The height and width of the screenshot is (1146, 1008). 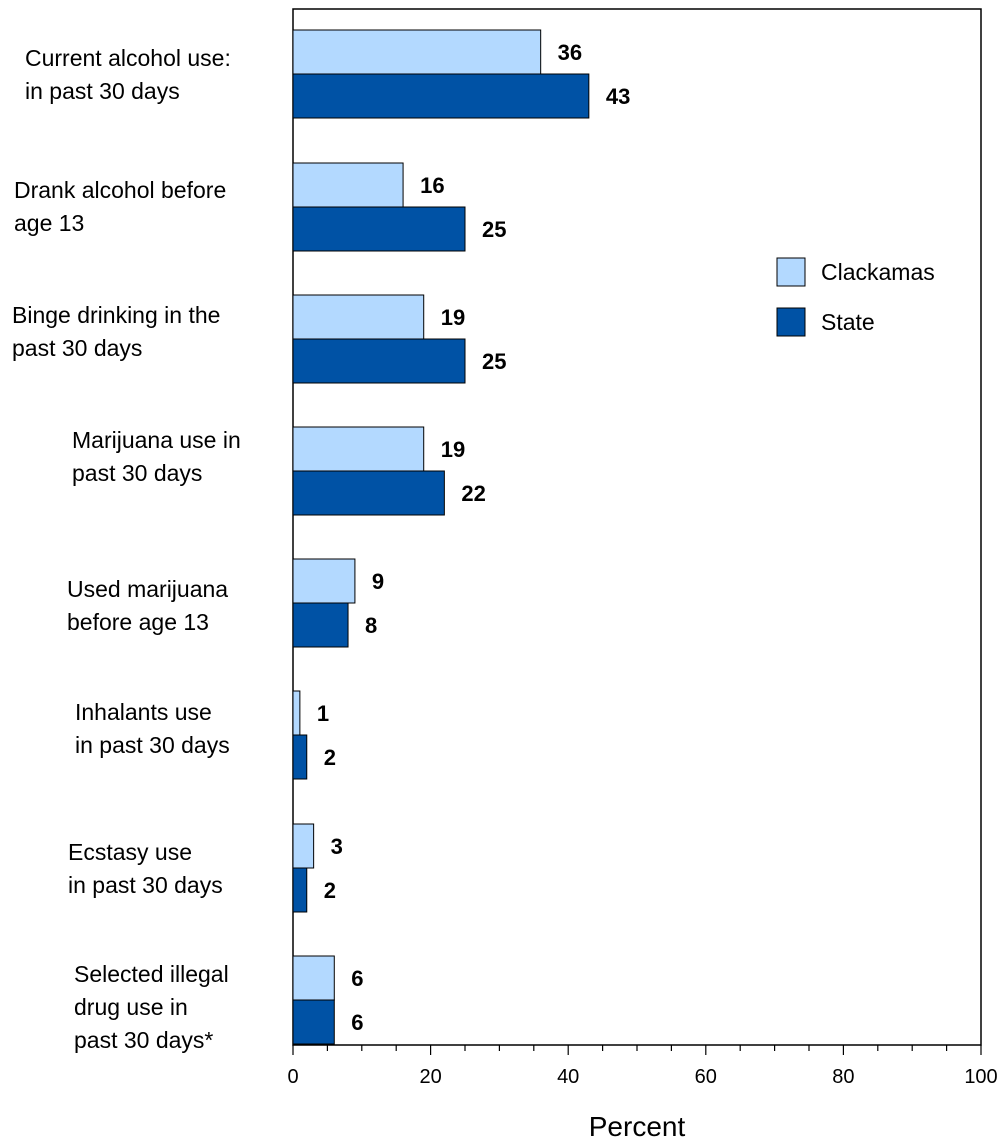 What do you see at coordinates (430, 1077) in the screenshot?
I see `x-tick-label: 20` at bounding box center [430, 1077].